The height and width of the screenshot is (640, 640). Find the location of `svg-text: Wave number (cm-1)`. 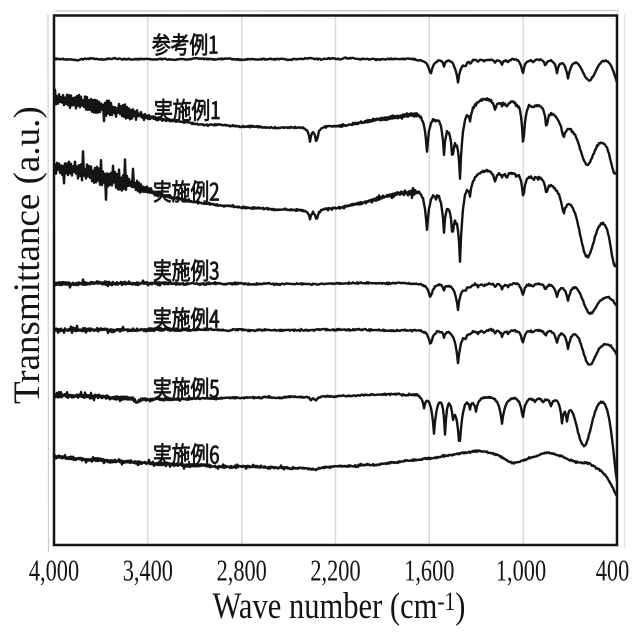

svg-text: Wave number (cm-1) is located at coordinates (339, 606).